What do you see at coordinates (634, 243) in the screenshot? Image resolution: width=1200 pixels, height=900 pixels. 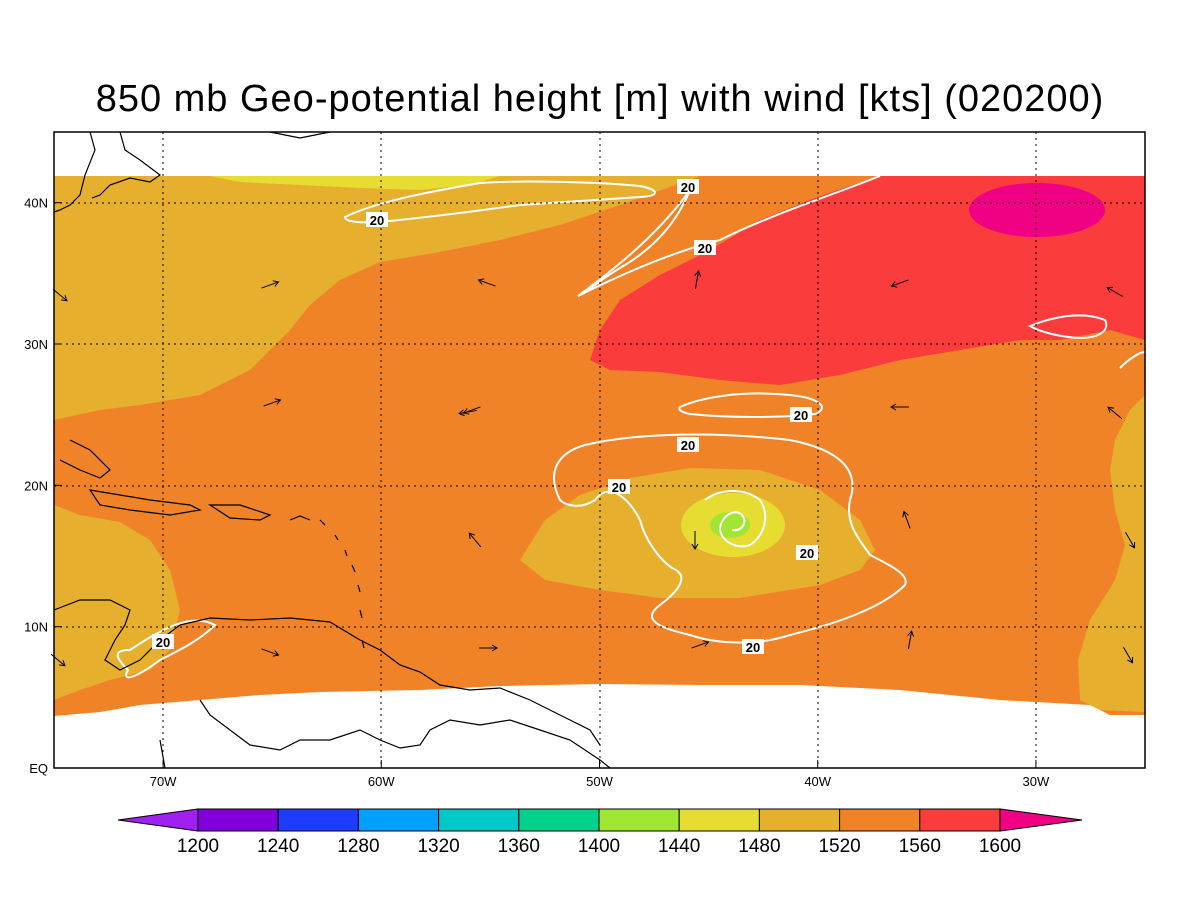 I see `wind-contour-diagonal` at bounding box center [634, 243].